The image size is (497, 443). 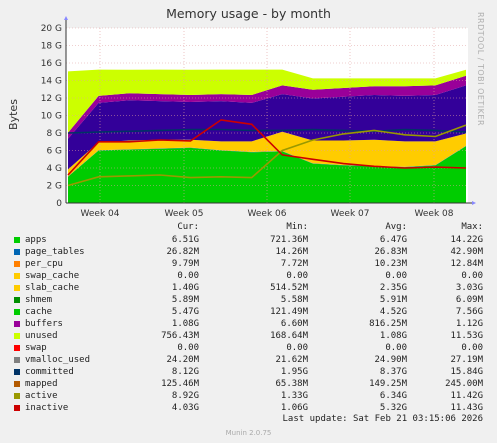 What do you see at coordinates (393, 372) in the screenshot?
I see `legend-avg-value: 8.37G` at bounding box center [393, 372].